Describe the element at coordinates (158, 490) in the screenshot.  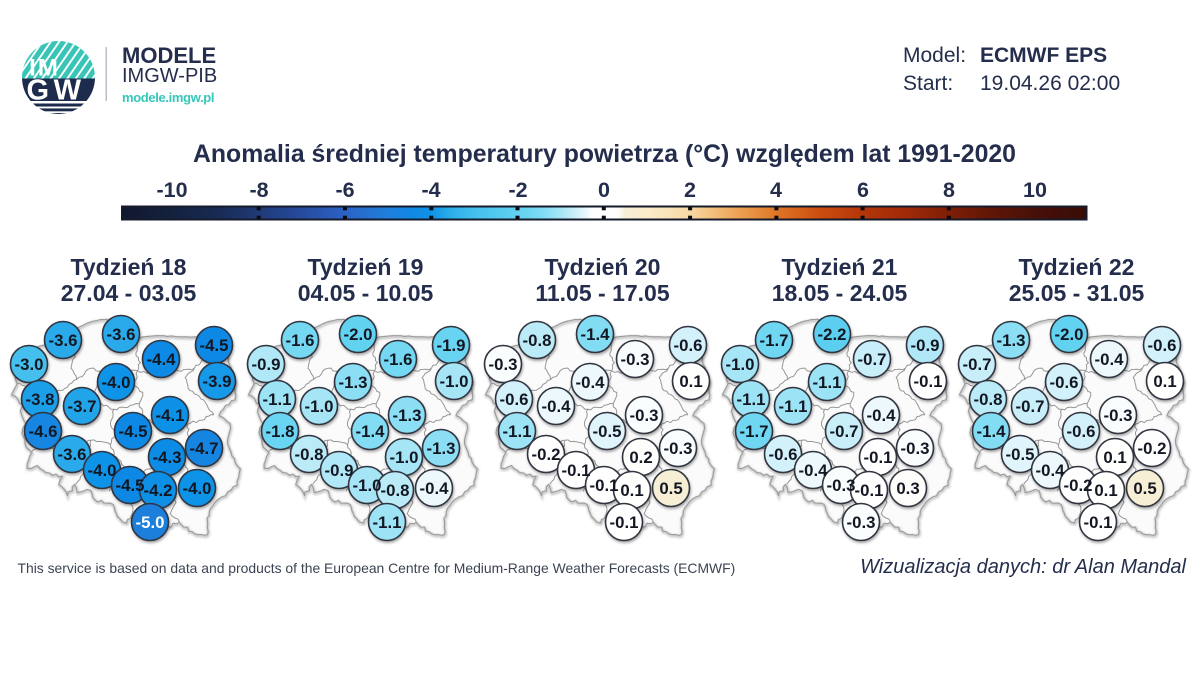
I see `svg-text: -4.2` at that location.